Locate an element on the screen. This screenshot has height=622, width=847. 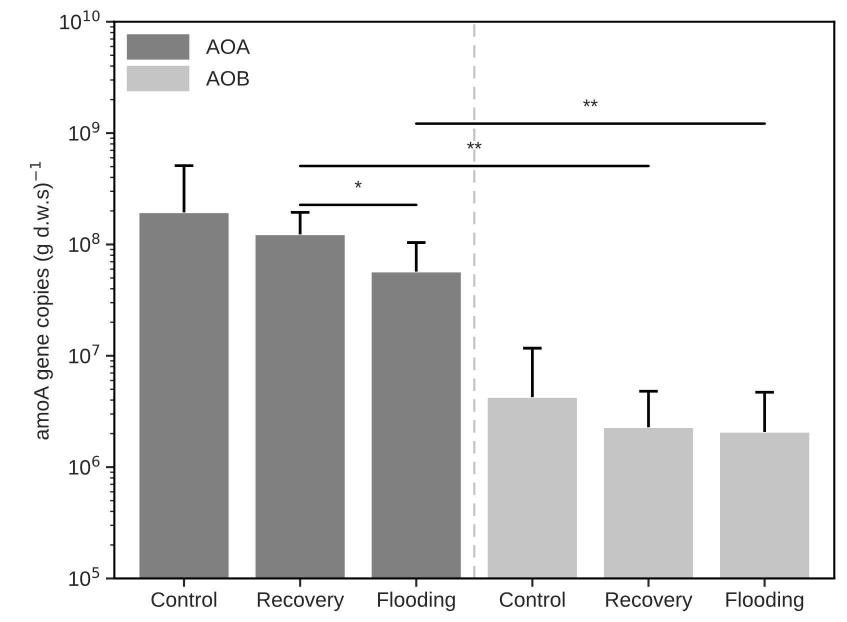
y-tick-label: 10$^{5}$ is located at coordinates (84, 576).